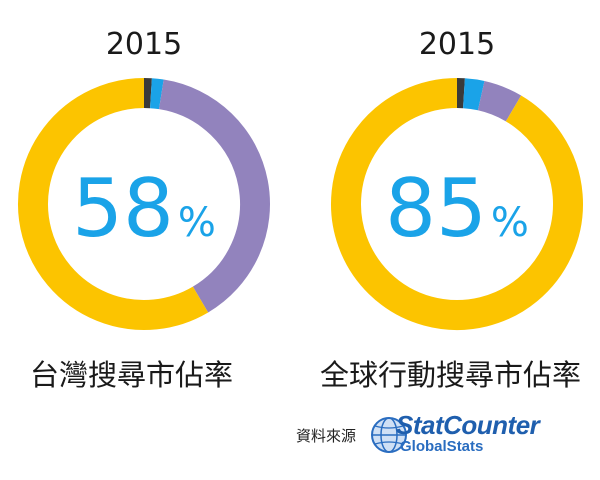 This screenshot has height=480, width=600. I want to click on logo-title: StatCounter, so click(468, 425).